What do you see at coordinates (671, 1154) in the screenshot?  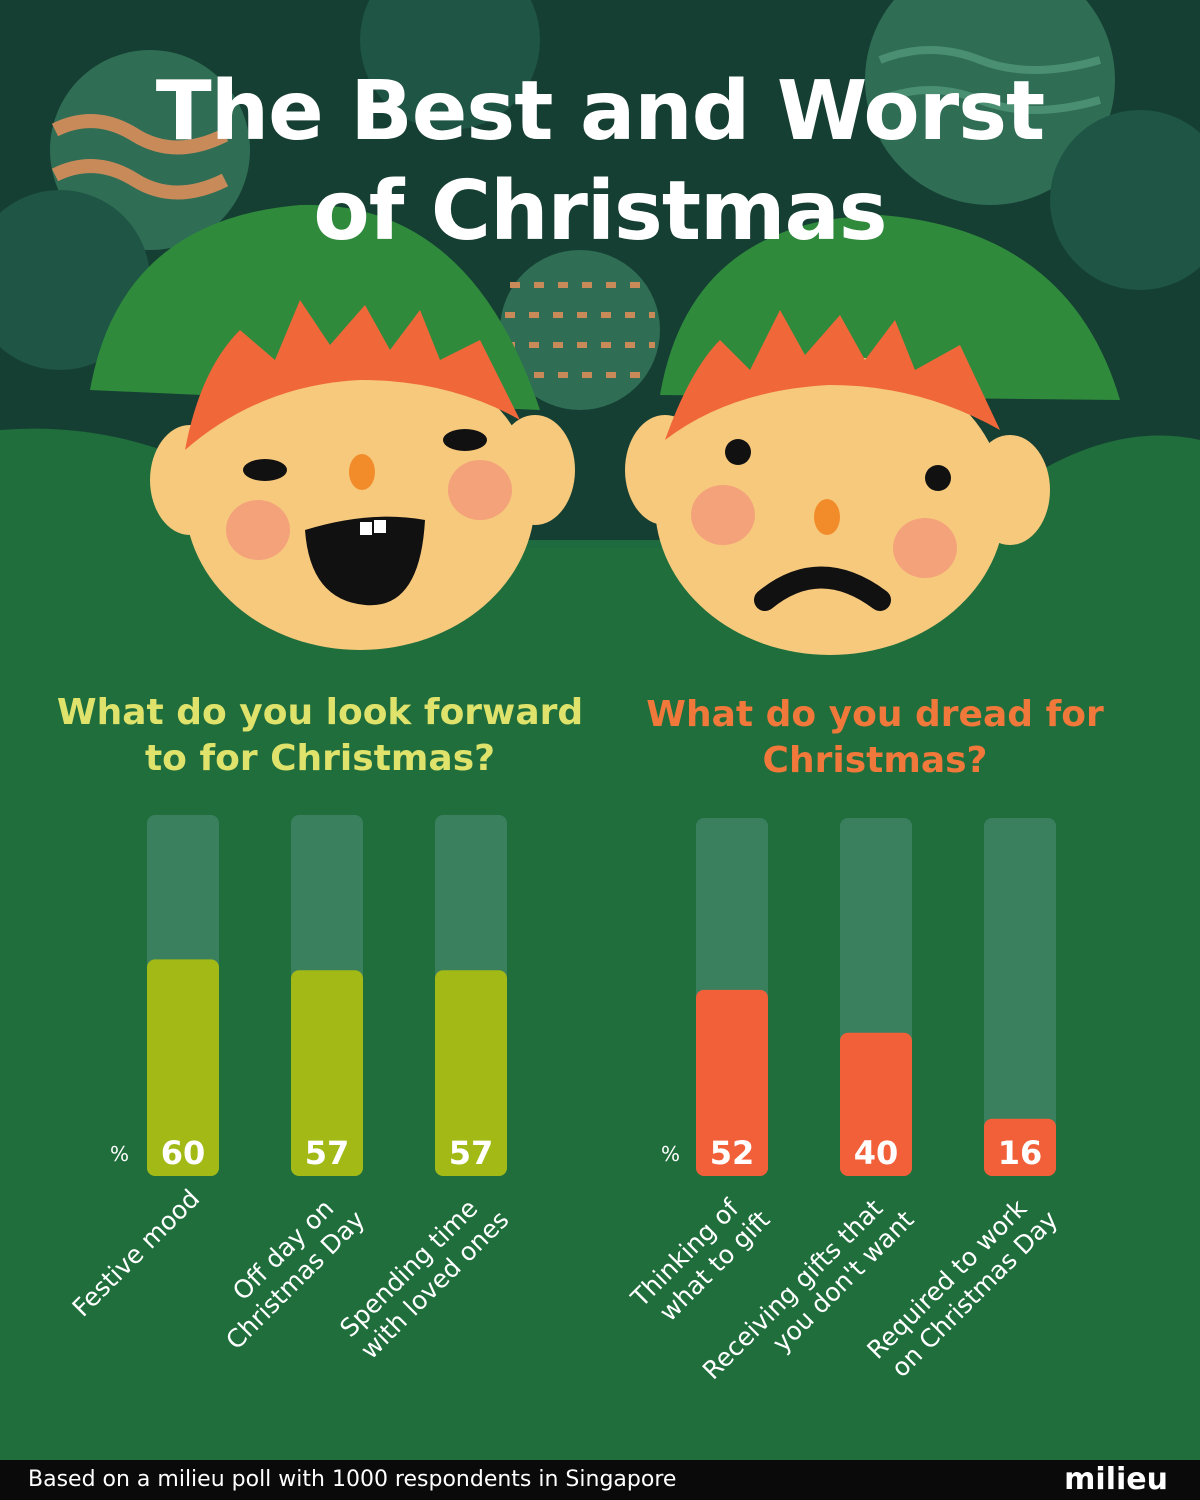 I see `right-chart-unit: %` at bounding box center [671, 1154].